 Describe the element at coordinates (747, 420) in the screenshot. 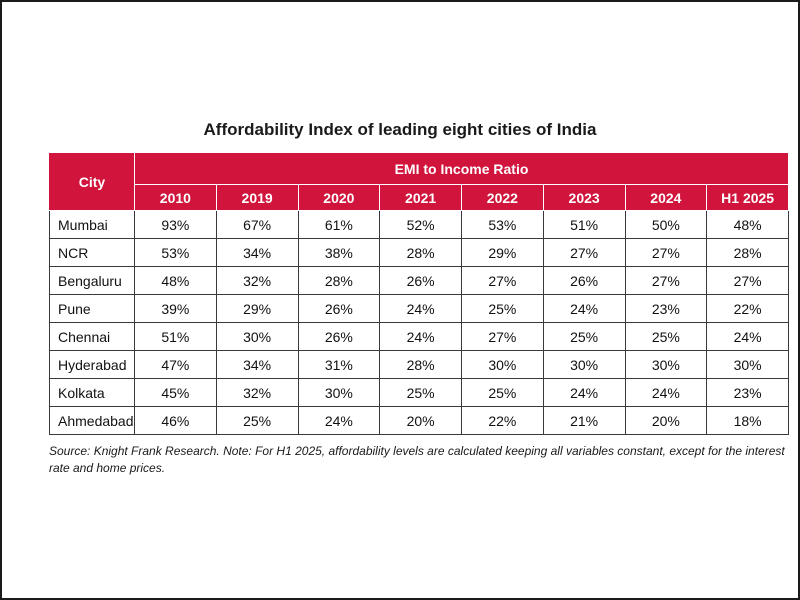

I see `ratio-cell: 18%` at that location.